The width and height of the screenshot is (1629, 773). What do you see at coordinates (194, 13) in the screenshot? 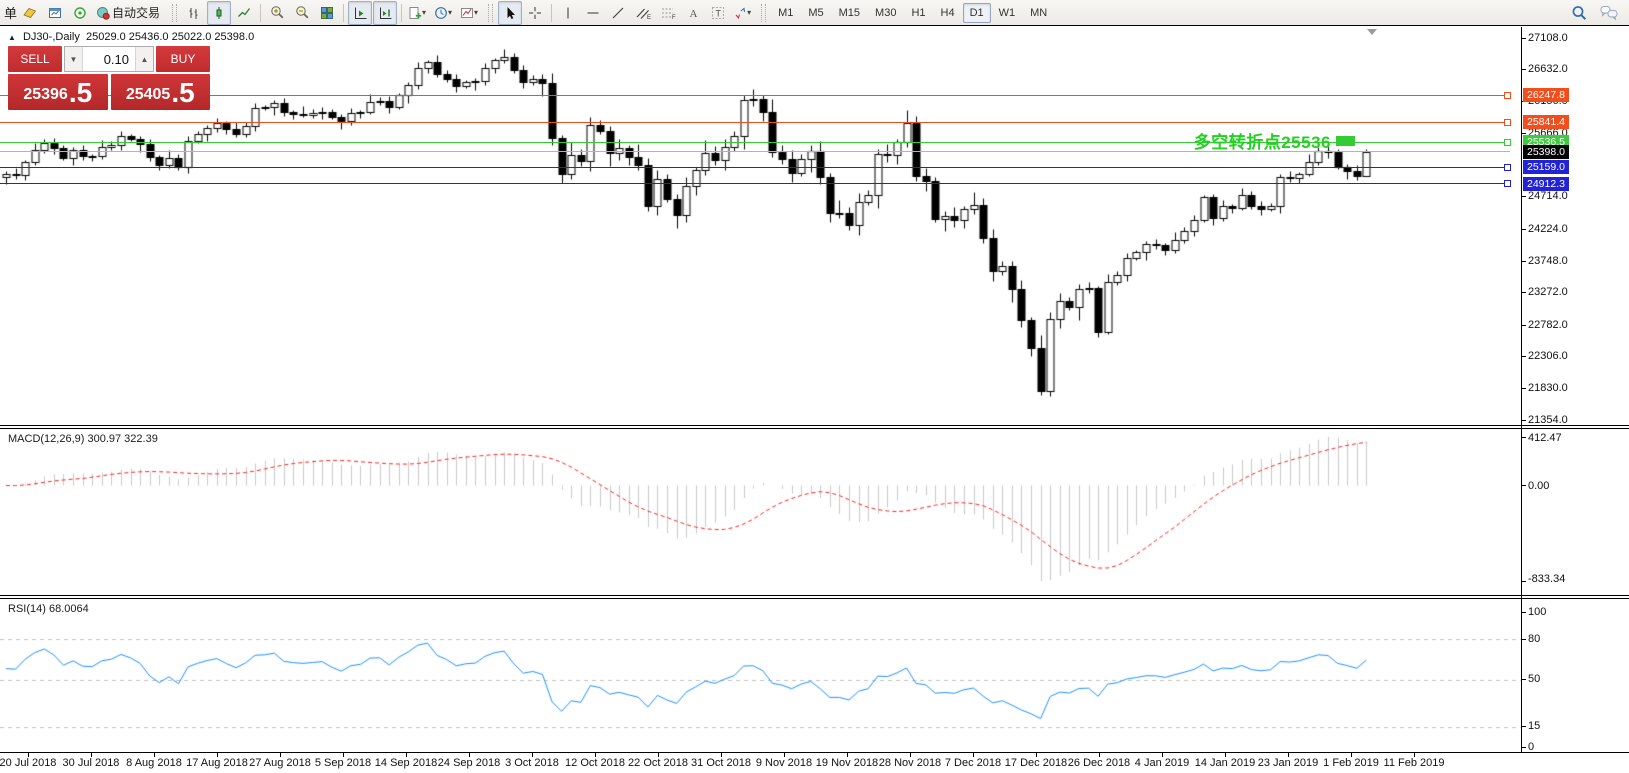
I see `bar-chart-icon` at bounding box center [194, 13].